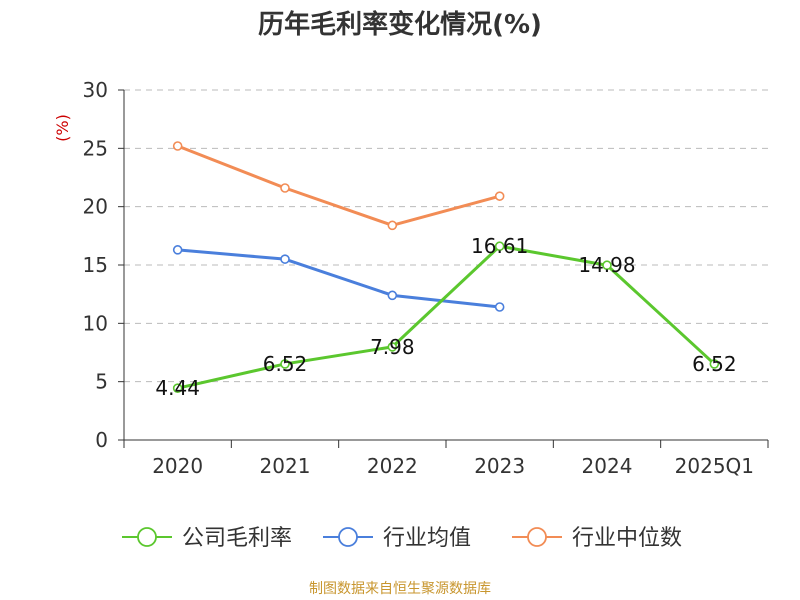 Image resolution: width=800 pixels, height=600 pixels. Describe the element at coordinates (285, 466) in the screenshot. I see `x-tick-label: 2021` at that location.